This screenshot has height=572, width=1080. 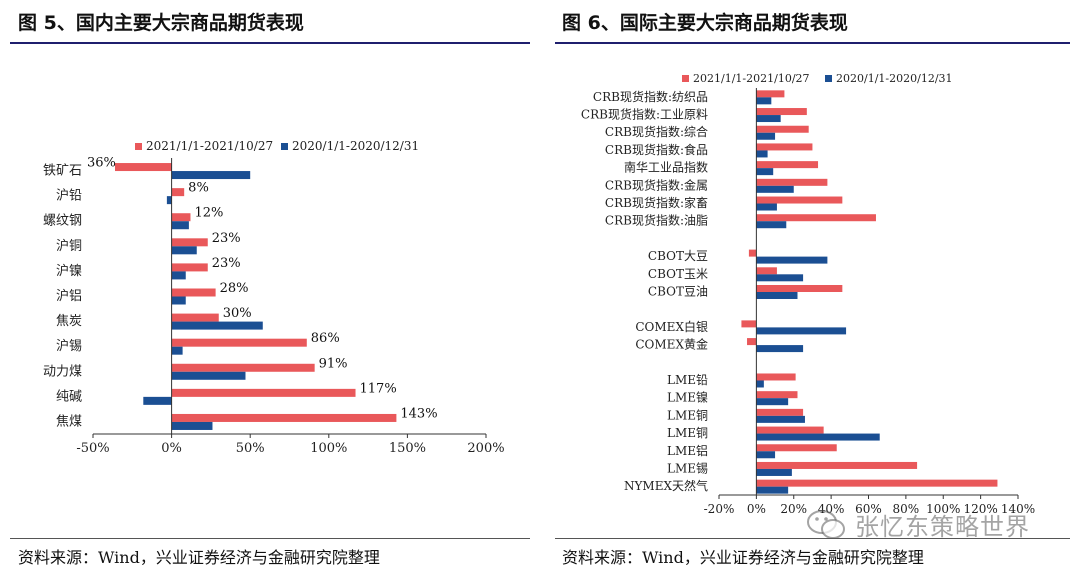 I want to click on left-title-rule, so click(x=270, y=43).